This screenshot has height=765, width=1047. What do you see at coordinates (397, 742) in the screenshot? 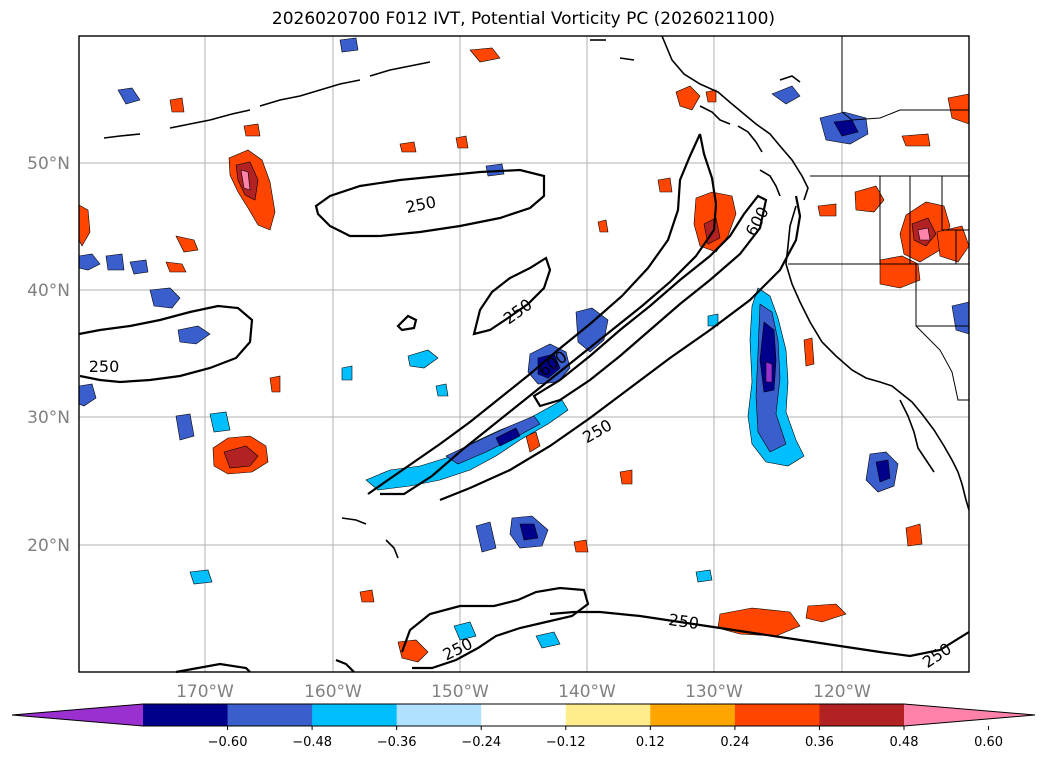
I see `colorbar-tick-label: −0.36` at bounding box center [397, 742].